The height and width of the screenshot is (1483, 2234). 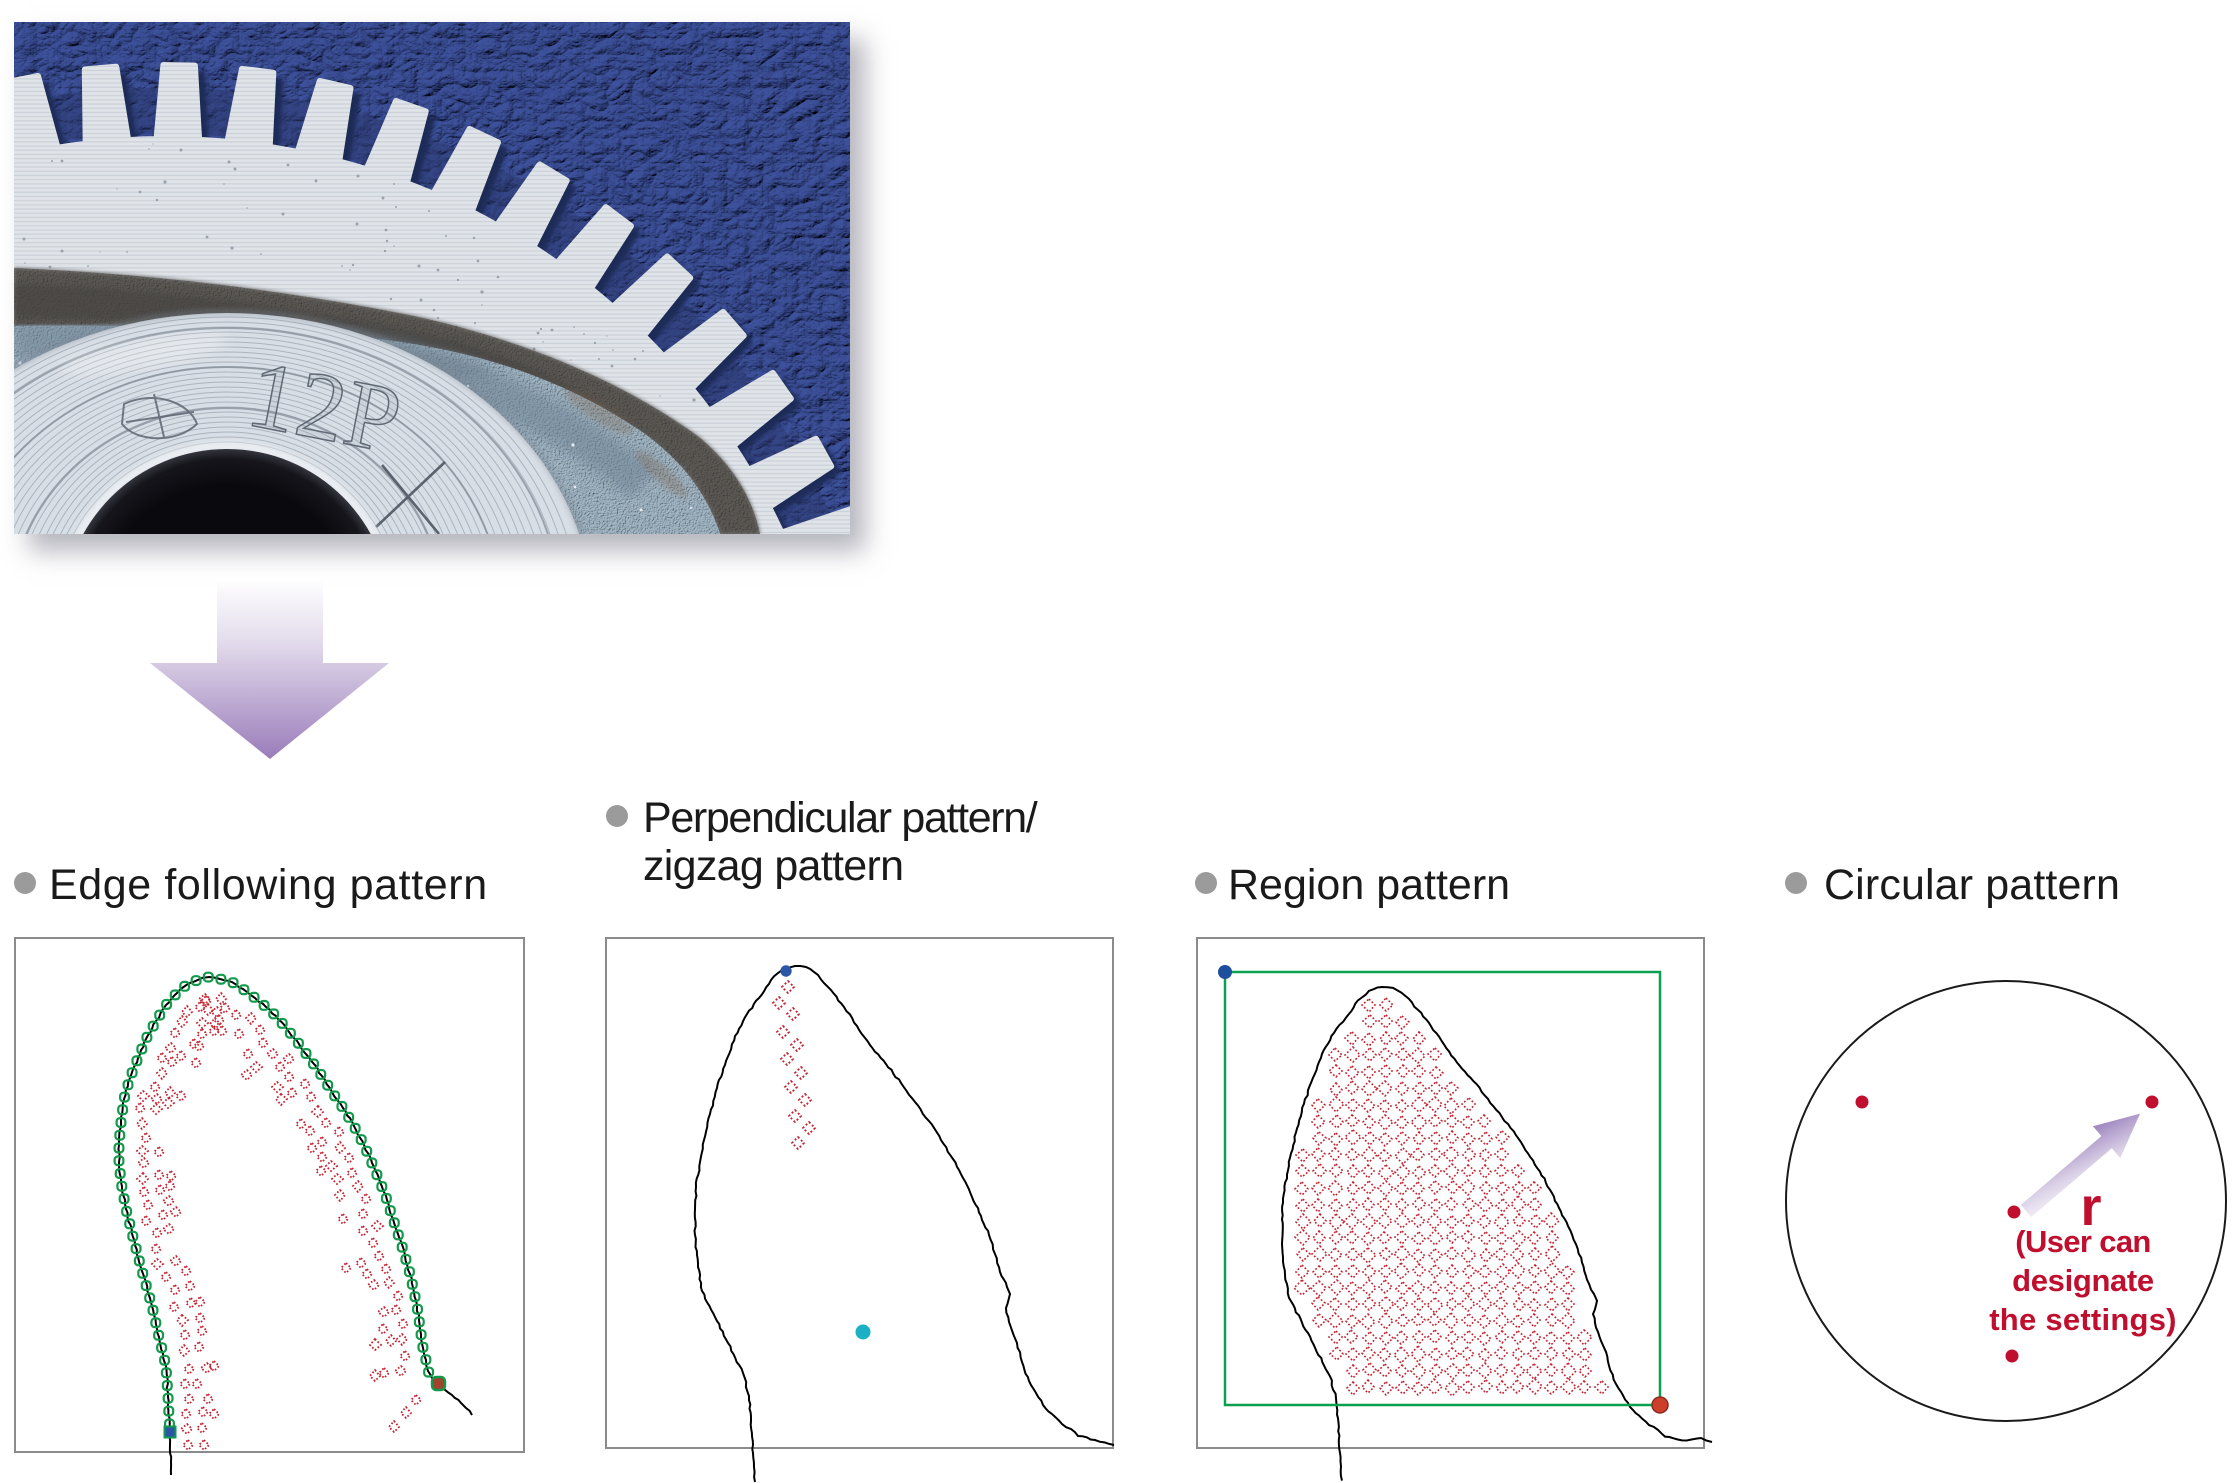 I want to click on svg-text: the settings), so click(x=2083, y=1319).